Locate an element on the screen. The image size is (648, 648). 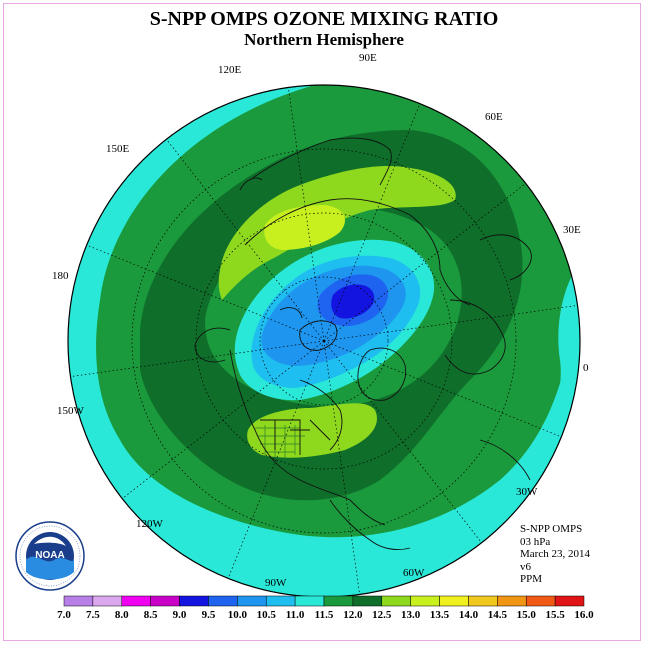
lon-label-150w: 150W is located at coordinates (71, 411).